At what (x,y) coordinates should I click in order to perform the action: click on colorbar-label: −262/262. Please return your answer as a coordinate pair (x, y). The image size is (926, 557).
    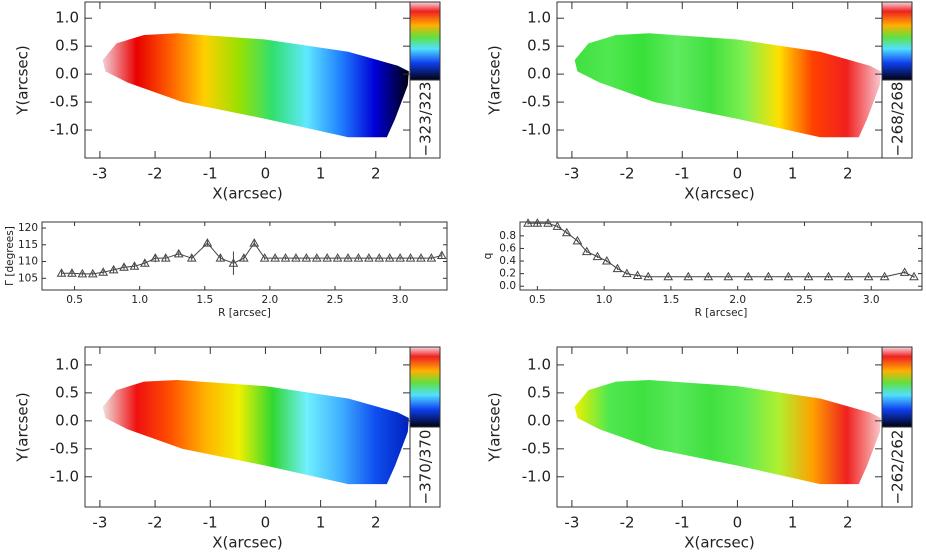
    Looking at the image, I should click on (898, 467).